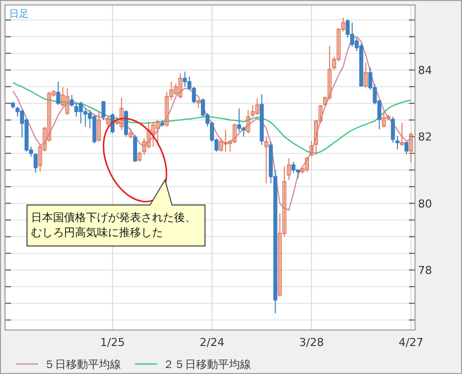  What do you see at coordinates (112, 342) in the screenshot?
I see `x-tick-label: 1/25` at bounding box center [112, 342].